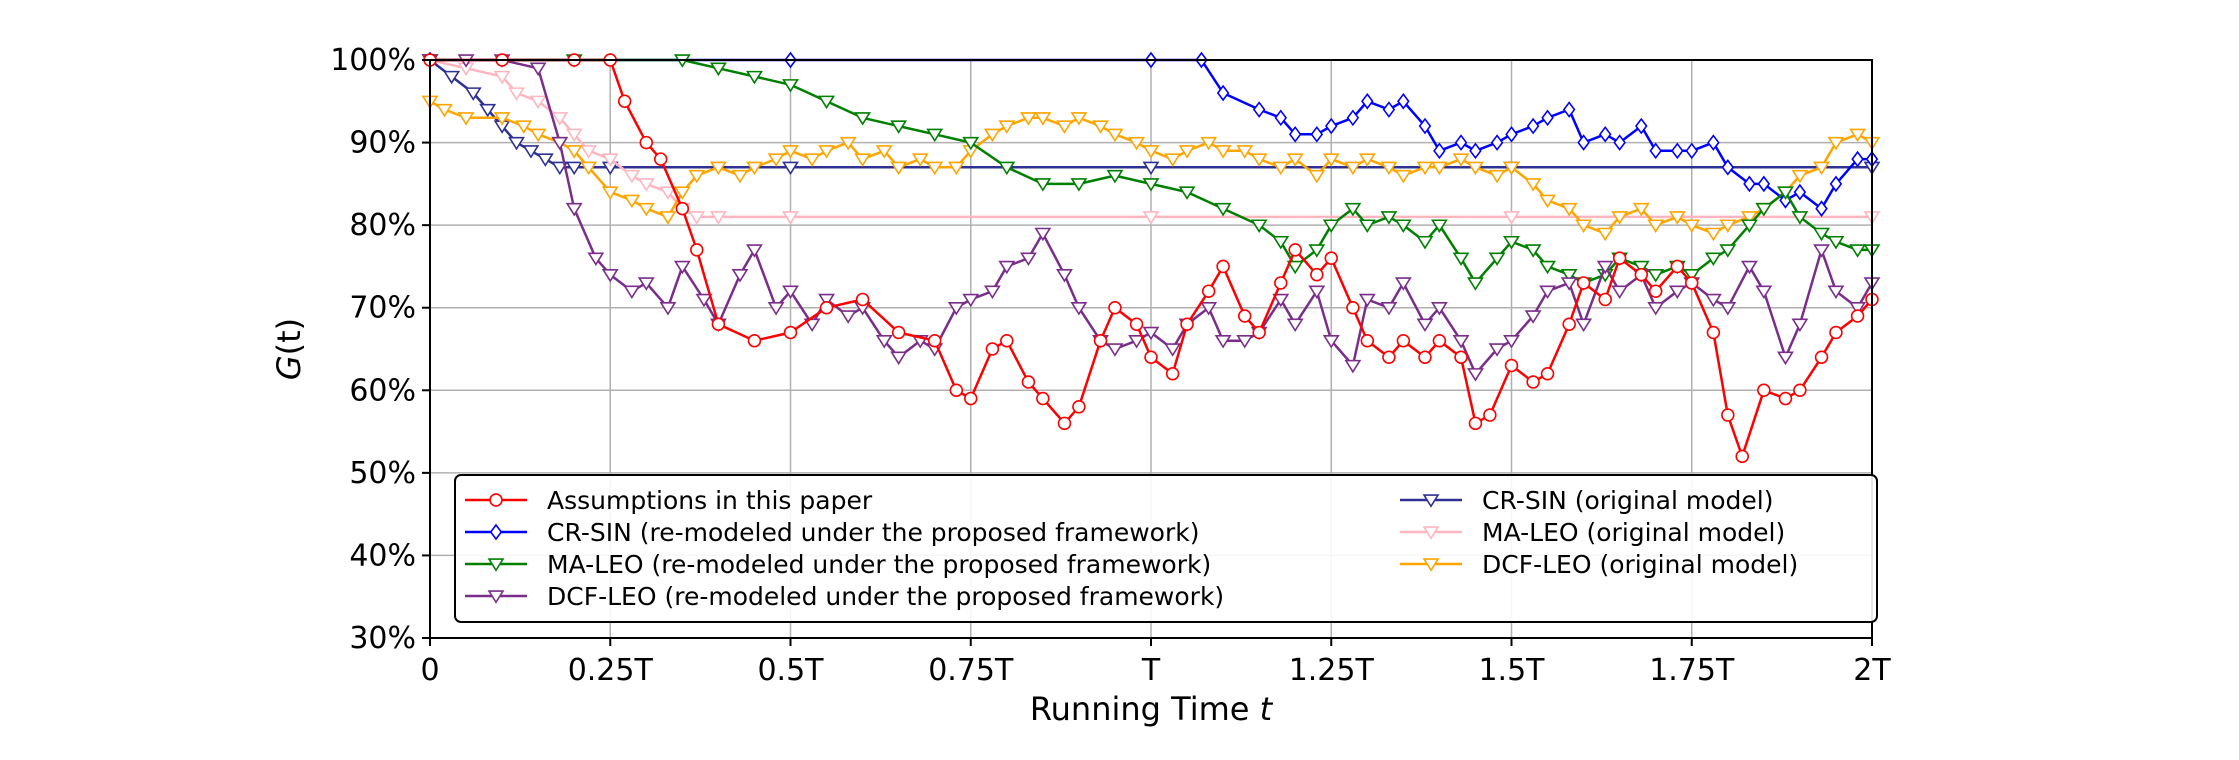  What do you see at coordinates (1151, 670) in the screenshot?
I see `x-tick-label: T` at bounding box center [1151, 670].